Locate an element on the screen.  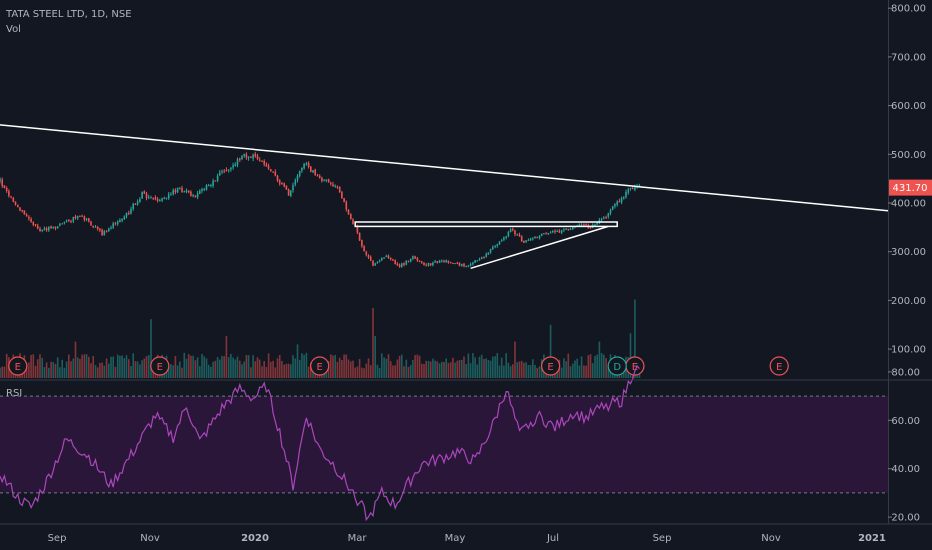
resistance-box is located at coordinates (486, 224).